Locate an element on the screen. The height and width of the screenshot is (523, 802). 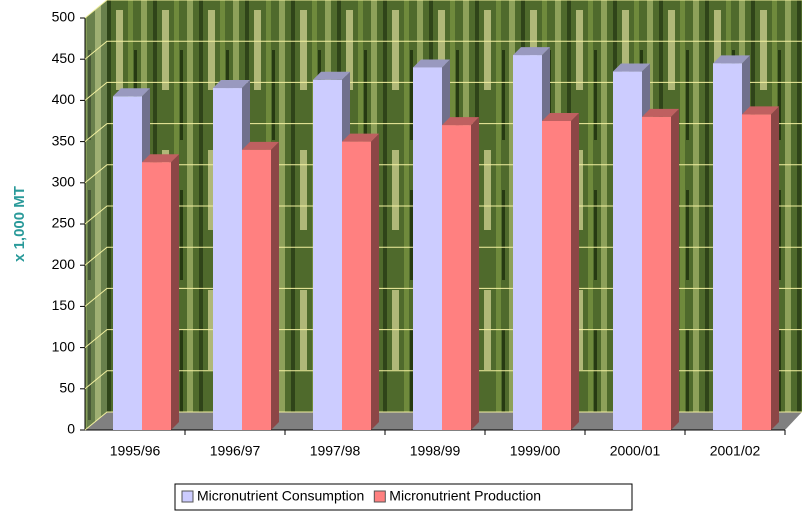
x-tick-label: 2001/02 is located at coordinates (735, 451).